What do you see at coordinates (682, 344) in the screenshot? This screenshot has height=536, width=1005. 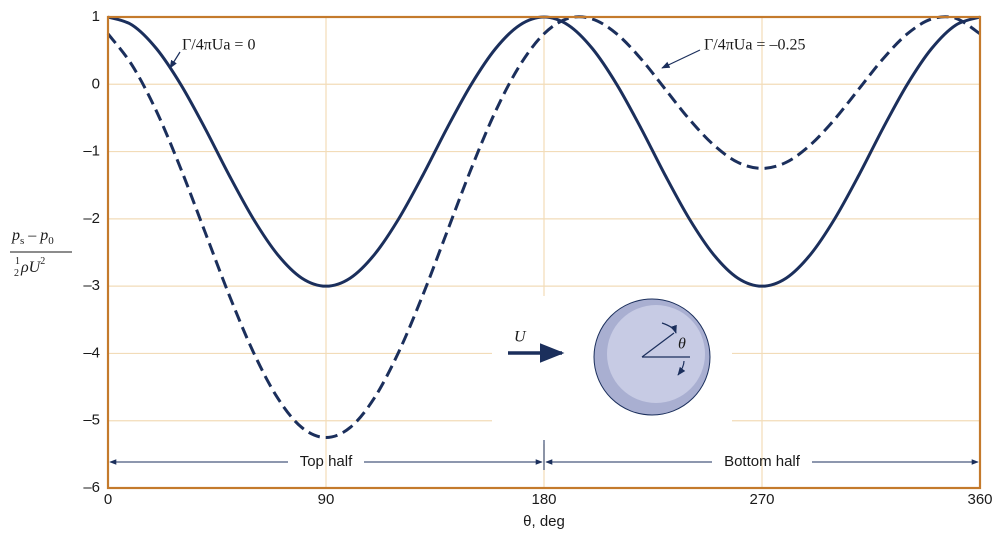 I see `angle-label: θ` at bounding box center [682, 344].